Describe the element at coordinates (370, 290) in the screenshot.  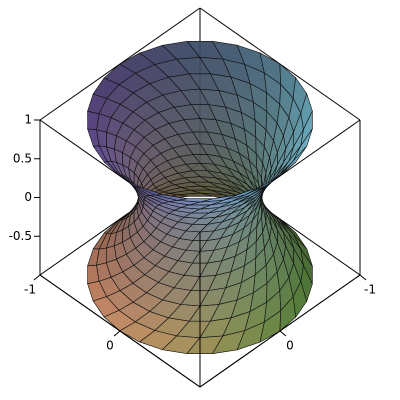
I see `y-tick-label: -1` at that location.